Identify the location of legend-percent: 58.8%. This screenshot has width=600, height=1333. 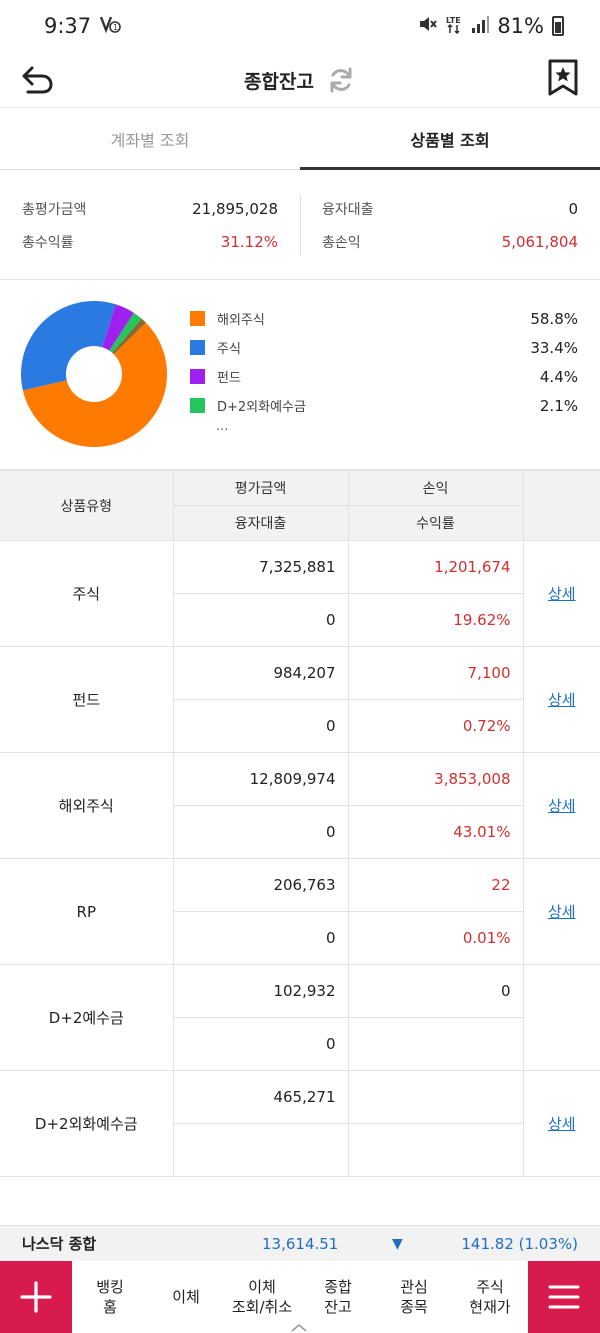
(554, 318).